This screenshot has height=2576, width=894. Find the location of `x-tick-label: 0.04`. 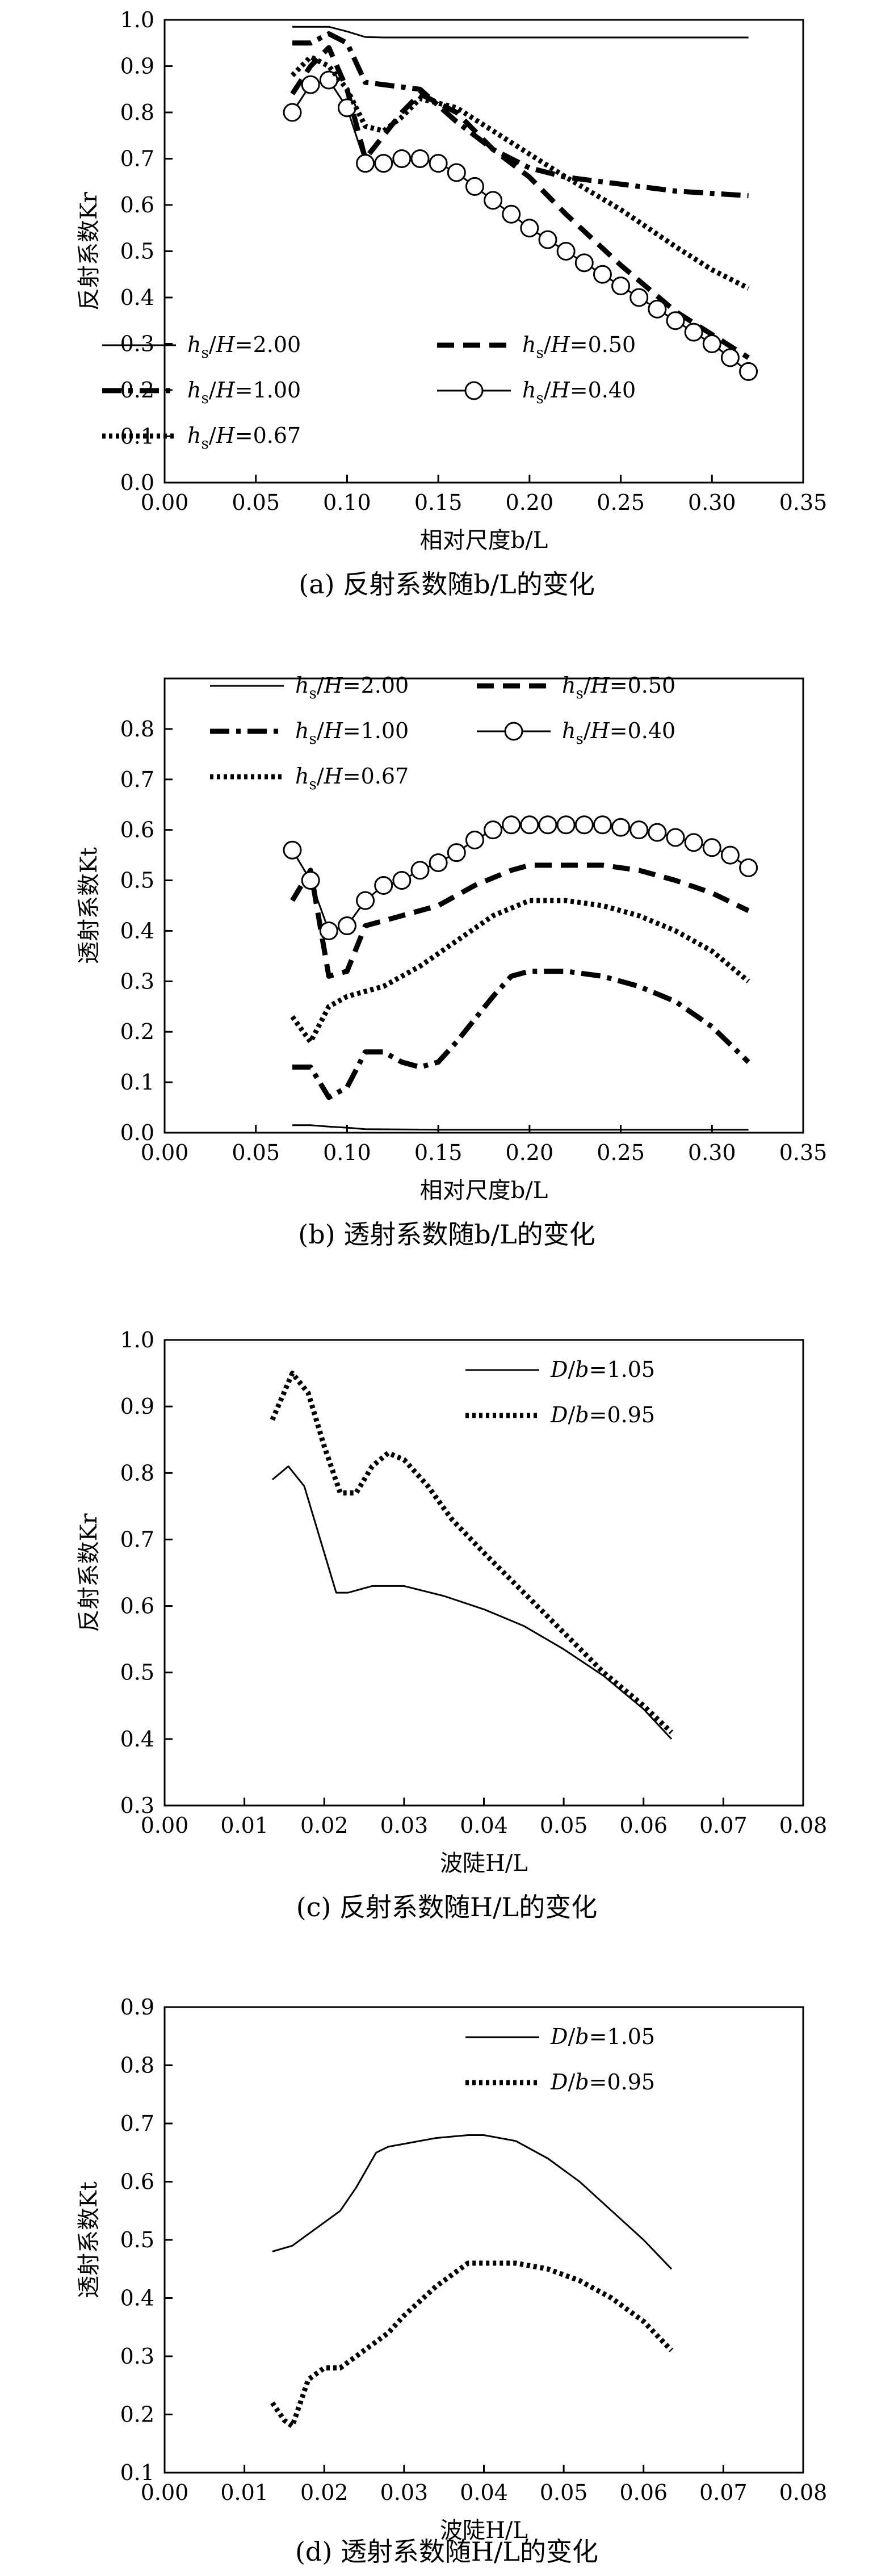

x-tick-label: 0.04 is located at coordinates (484, 1825).